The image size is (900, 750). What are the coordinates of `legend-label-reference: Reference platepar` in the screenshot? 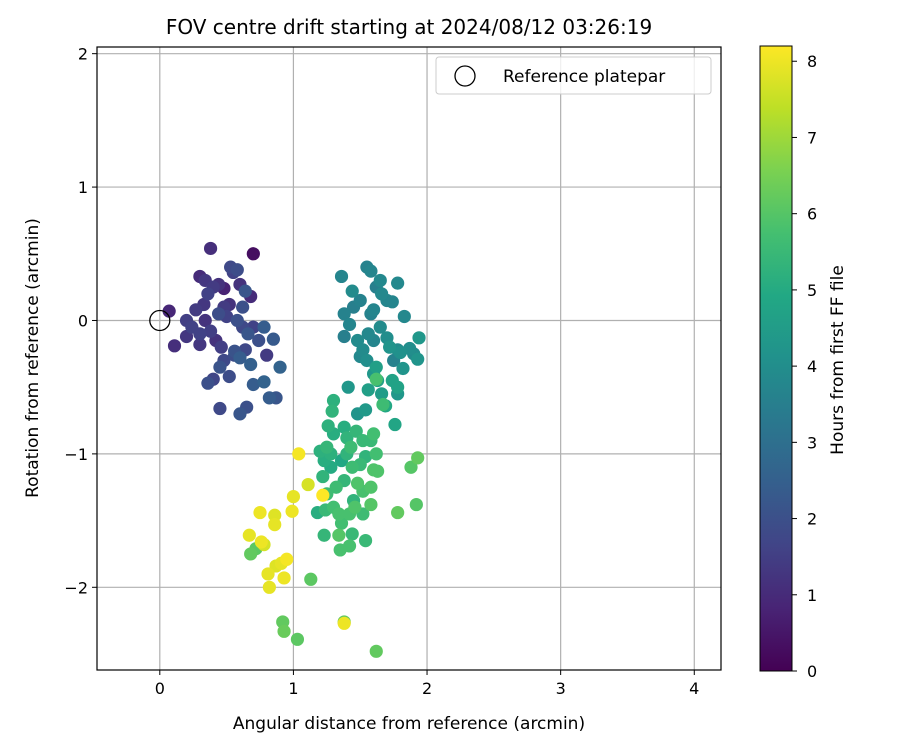 It's located at (584, 77).